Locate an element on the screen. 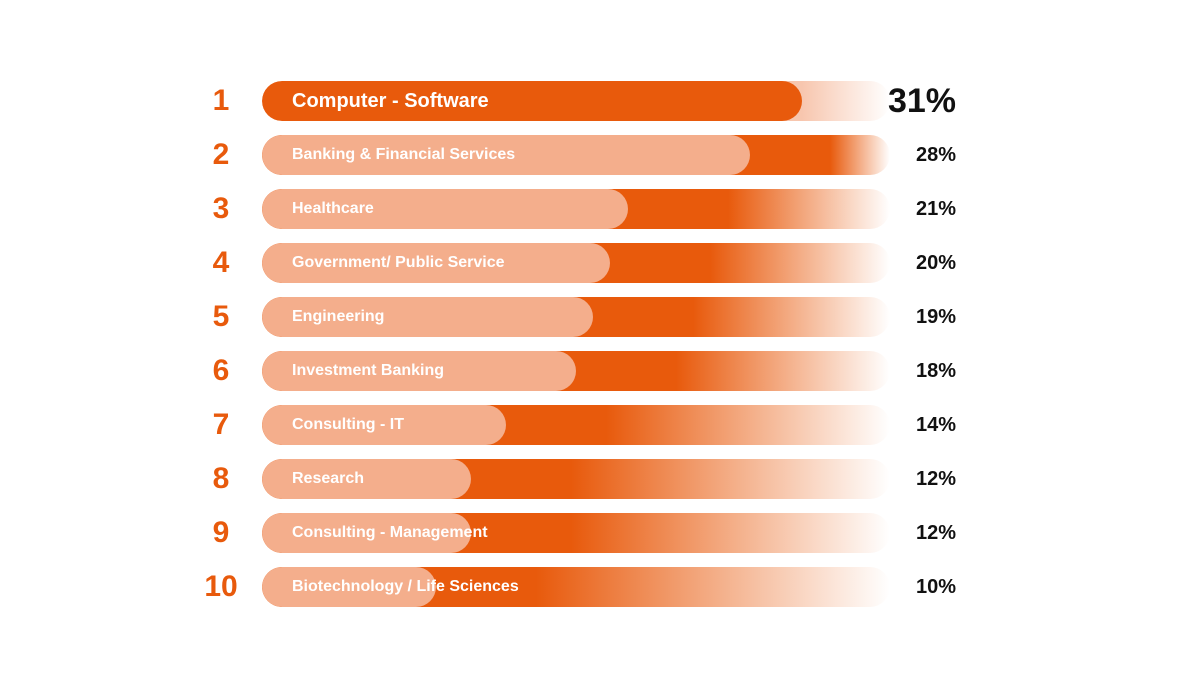  value-label: 20% is located at coordinates (935, 263).